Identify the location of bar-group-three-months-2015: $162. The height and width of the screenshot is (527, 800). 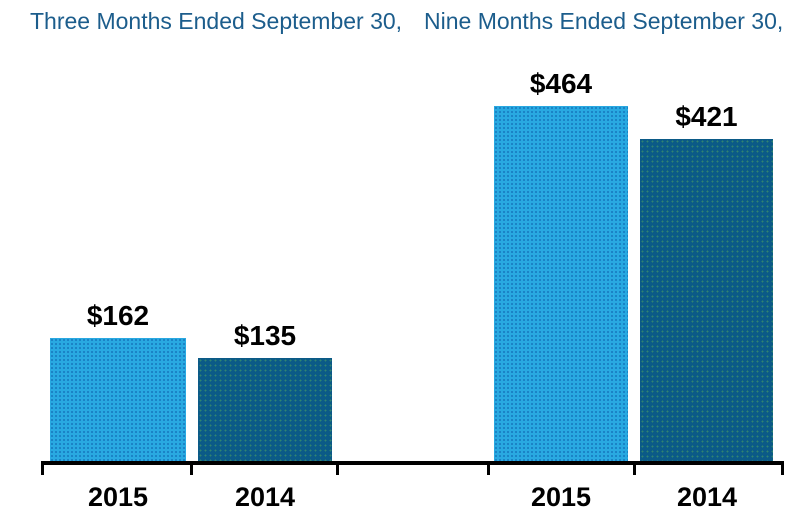
(118, 381).